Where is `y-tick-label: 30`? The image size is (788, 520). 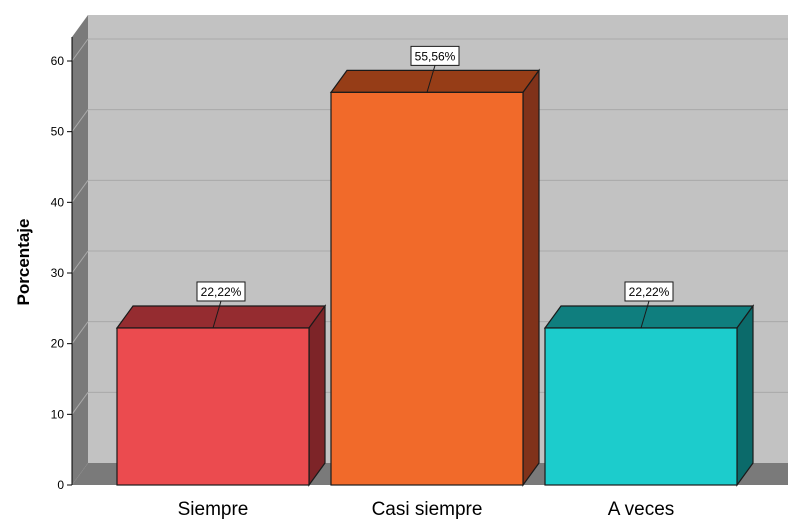
y-tick-label: 30 is located at coordinates (58, 273).